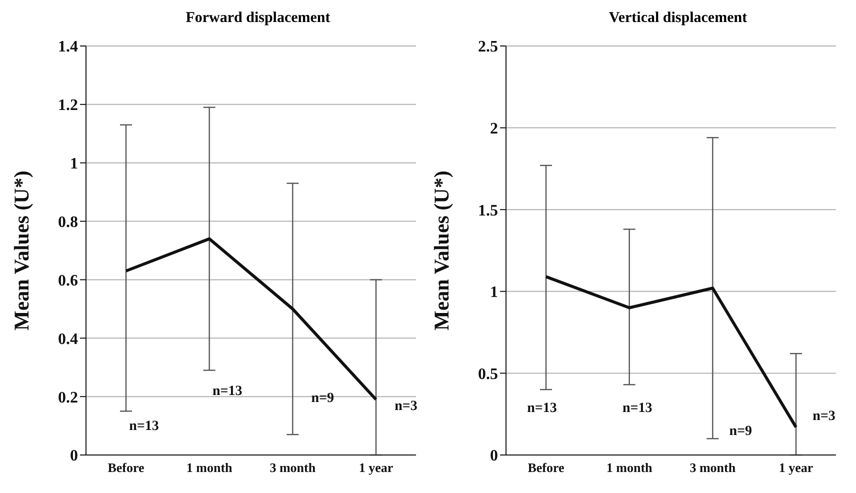  What do you see at coordinates (68, 47) in the screenshot?
I see `y-tick-label: 1.4` at bounding box center [68, 47].